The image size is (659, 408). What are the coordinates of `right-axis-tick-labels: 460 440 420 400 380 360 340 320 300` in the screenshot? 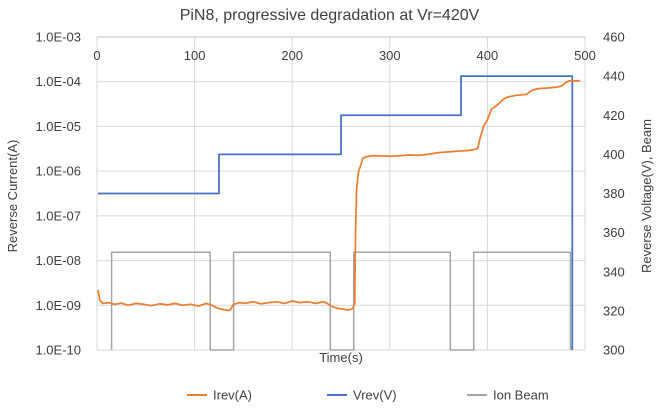 It's located at (614, 194).